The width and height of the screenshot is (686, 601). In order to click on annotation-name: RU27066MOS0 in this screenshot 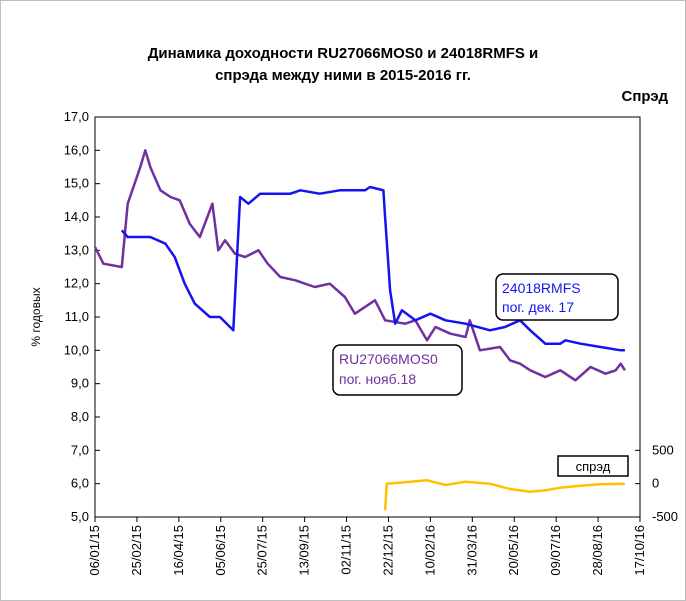, I will do `click(388, 359)`.